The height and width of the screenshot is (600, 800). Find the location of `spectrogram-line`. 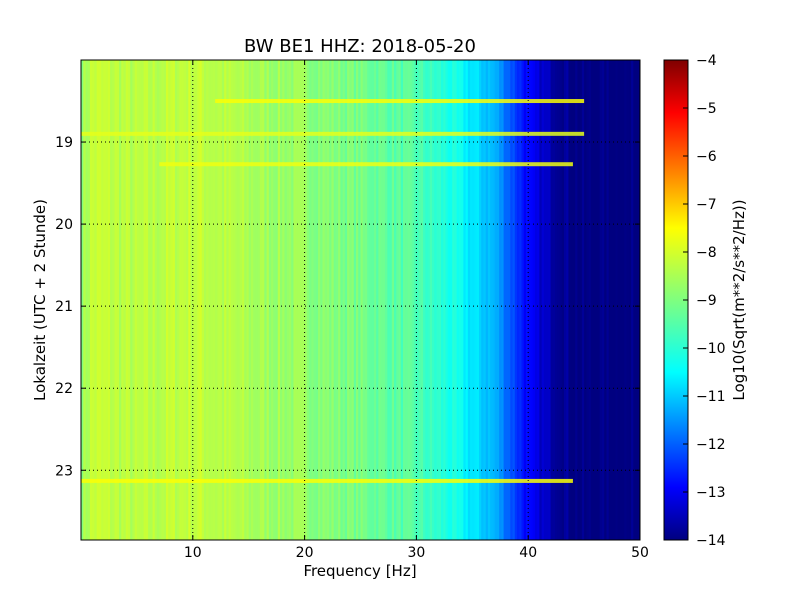

spectrogram-line is located at coordinates (400, 101).